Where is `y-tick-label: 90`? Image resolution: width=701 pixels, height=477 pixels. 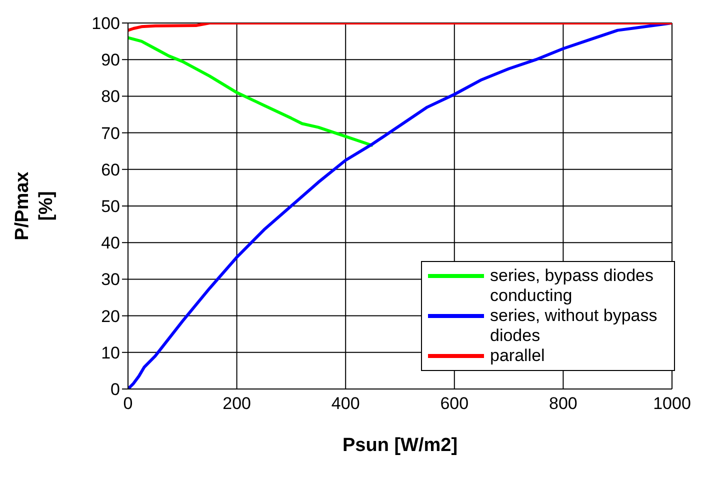
y-tick-label: 90 is located at coordinates (110, 60).